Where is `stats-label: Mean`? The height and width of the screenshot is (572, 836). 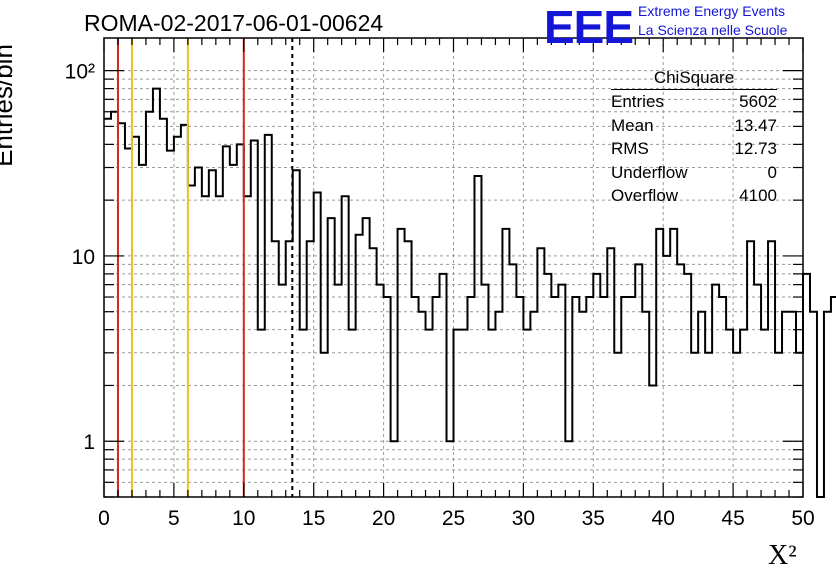 stats-label: Mean is located at coordinates (632, 125).